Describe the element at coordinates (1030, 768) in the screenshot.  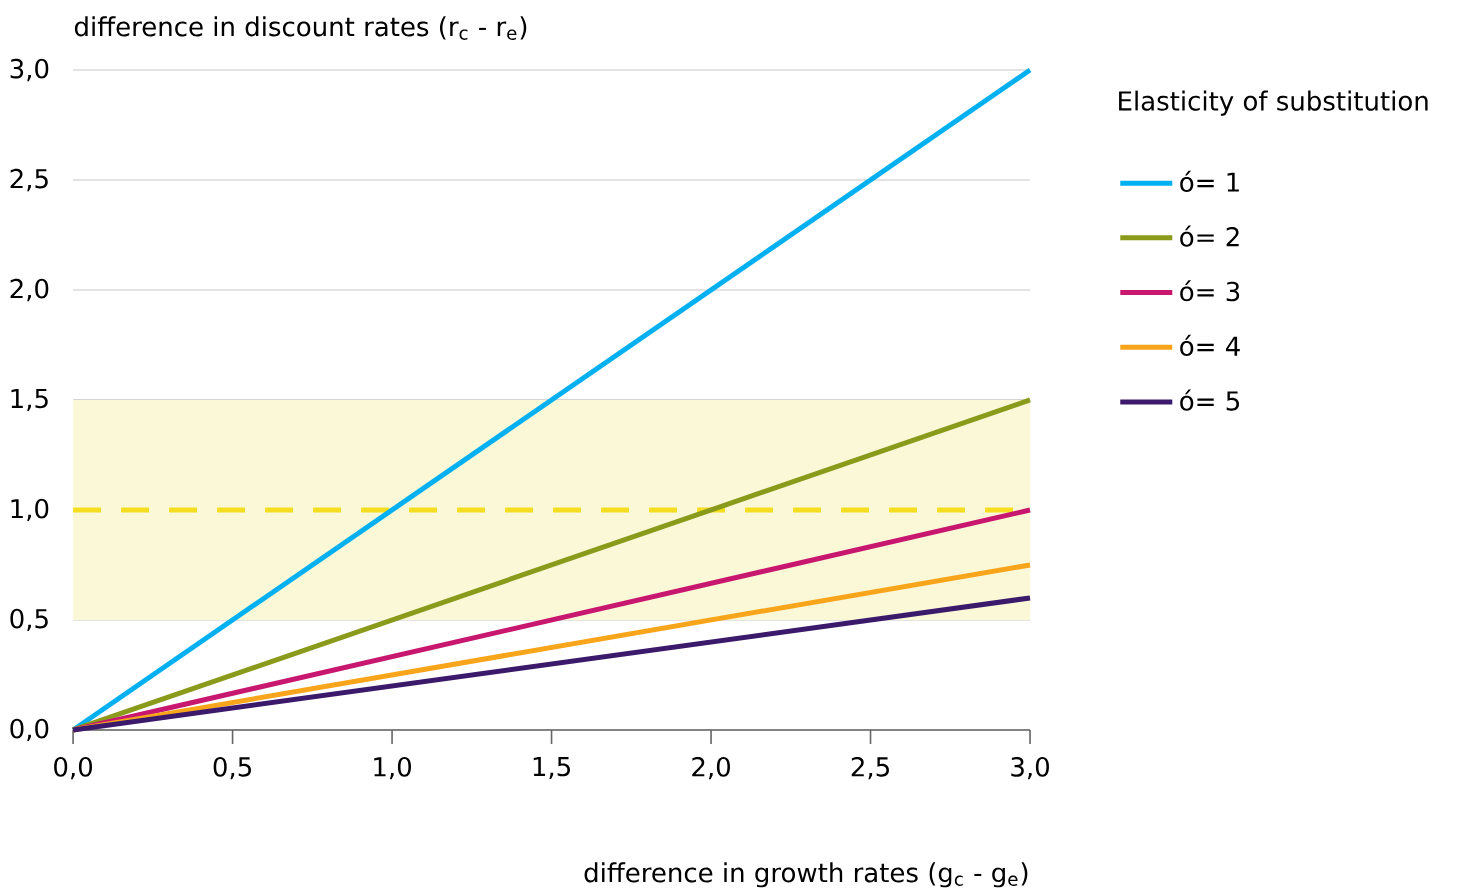
I see `x-tick-label: 3,0` at that location.